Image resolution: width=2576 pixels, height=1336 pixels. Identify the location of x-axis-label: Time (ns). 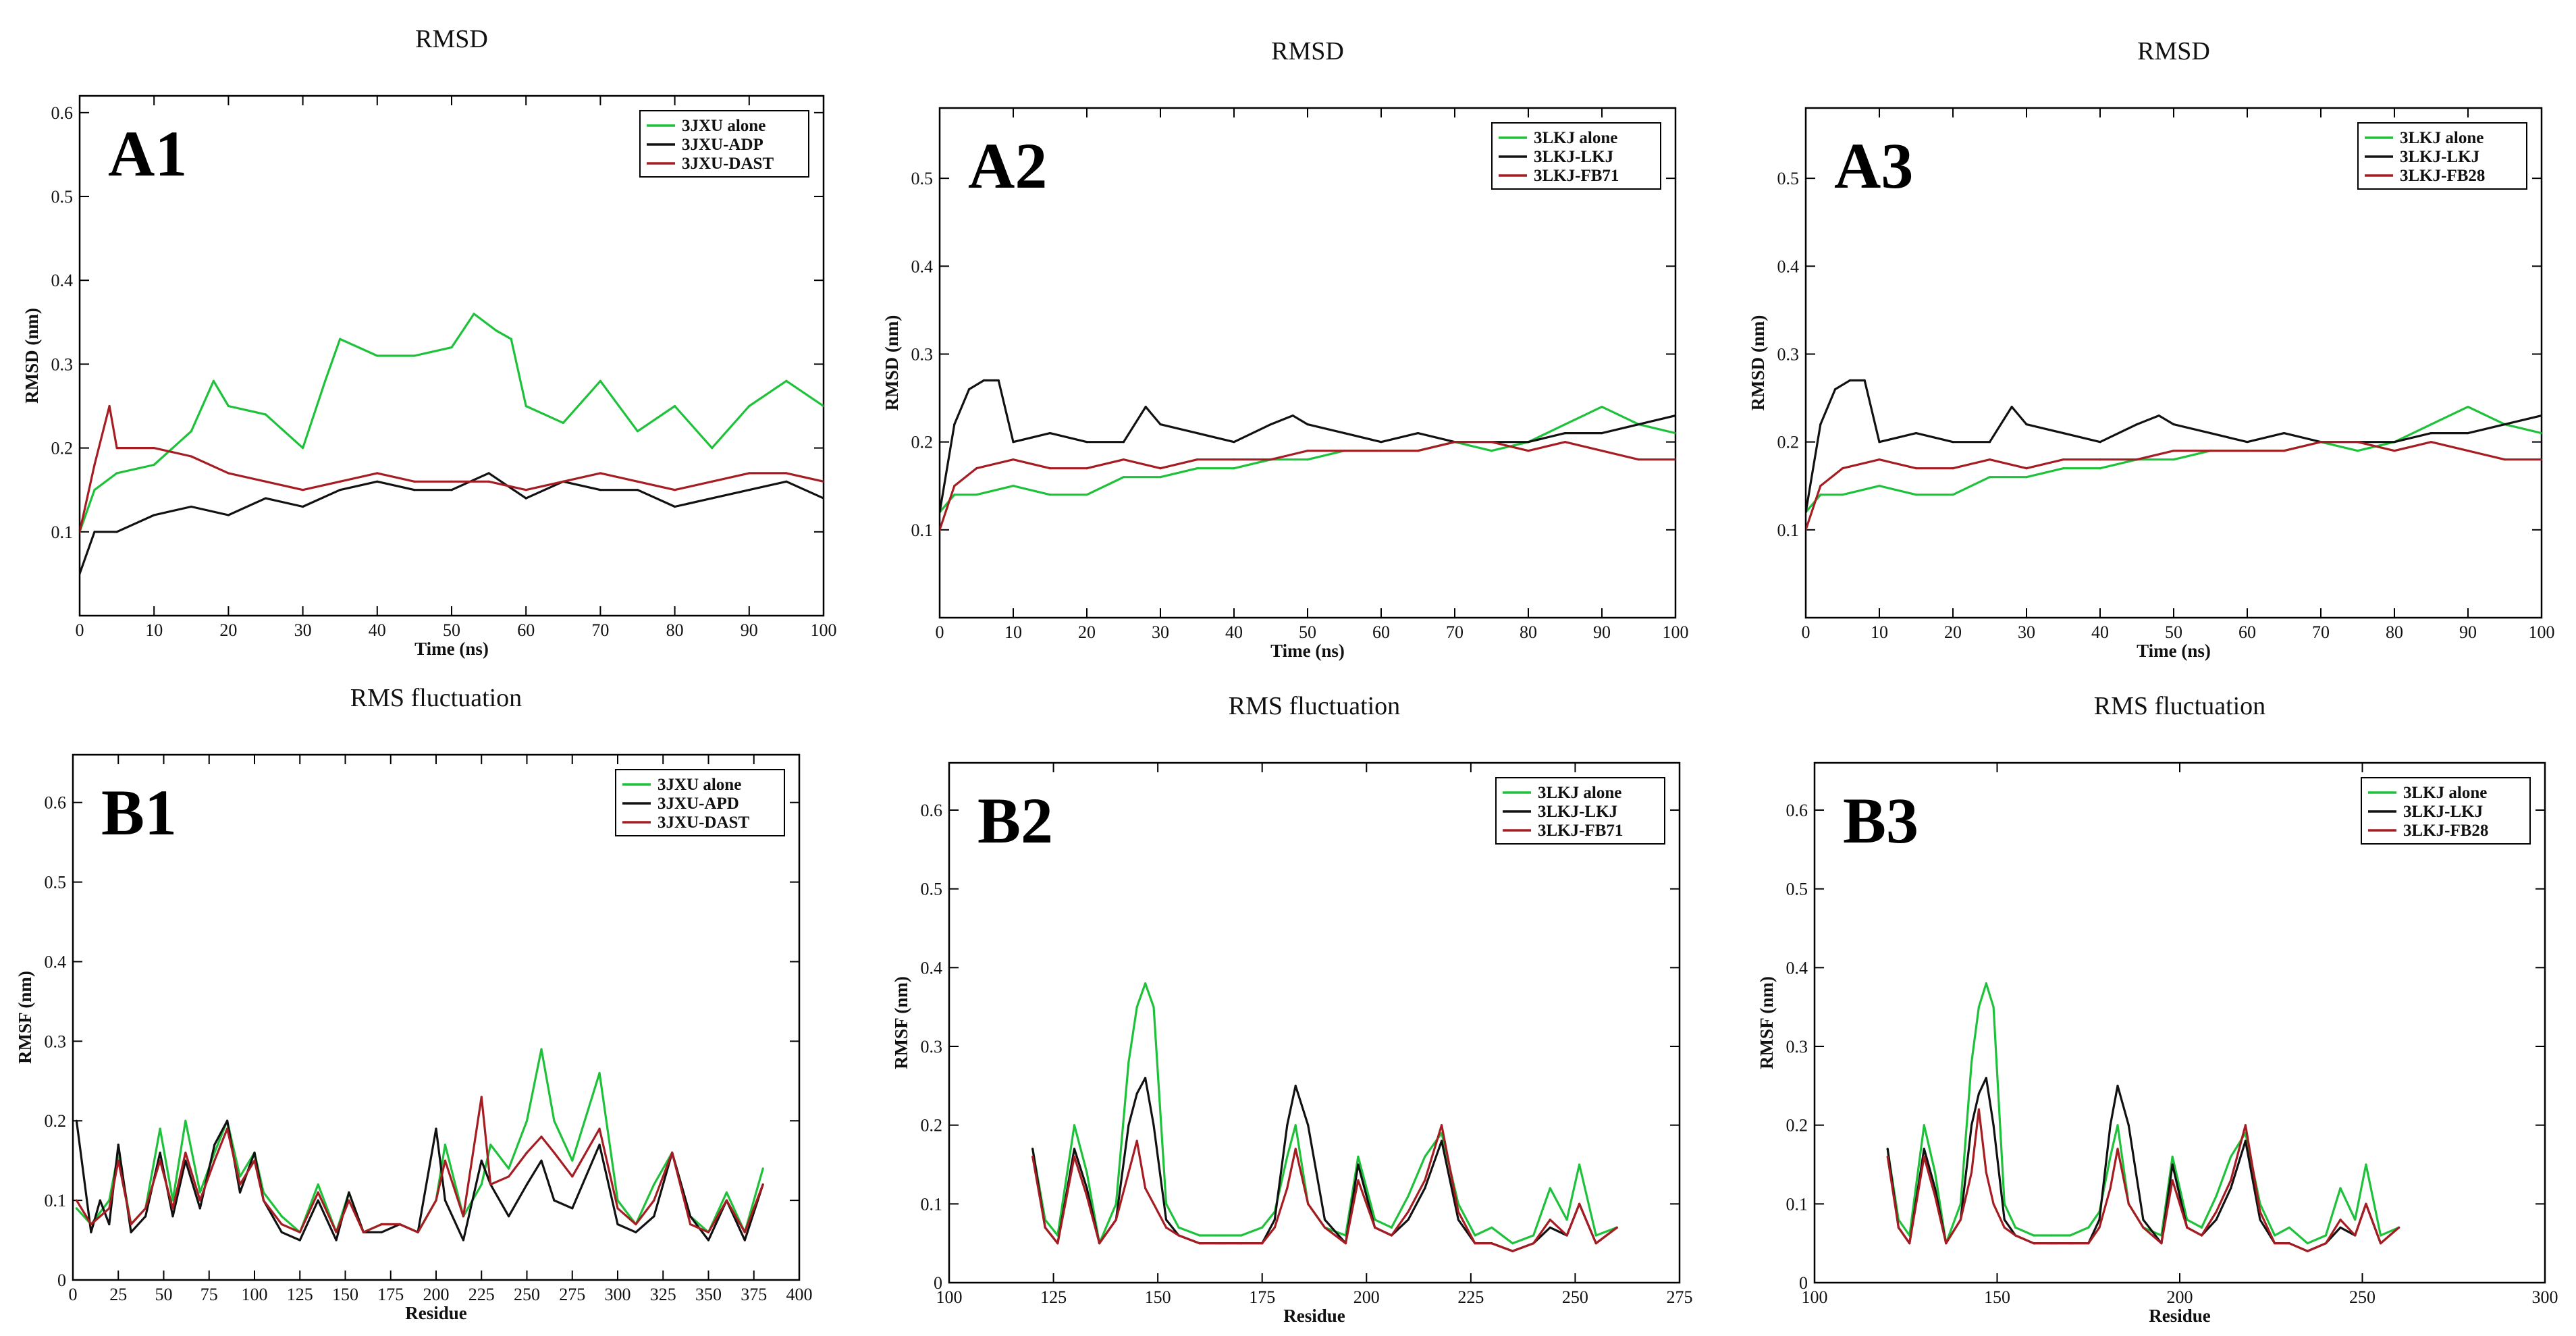
(451, 649).